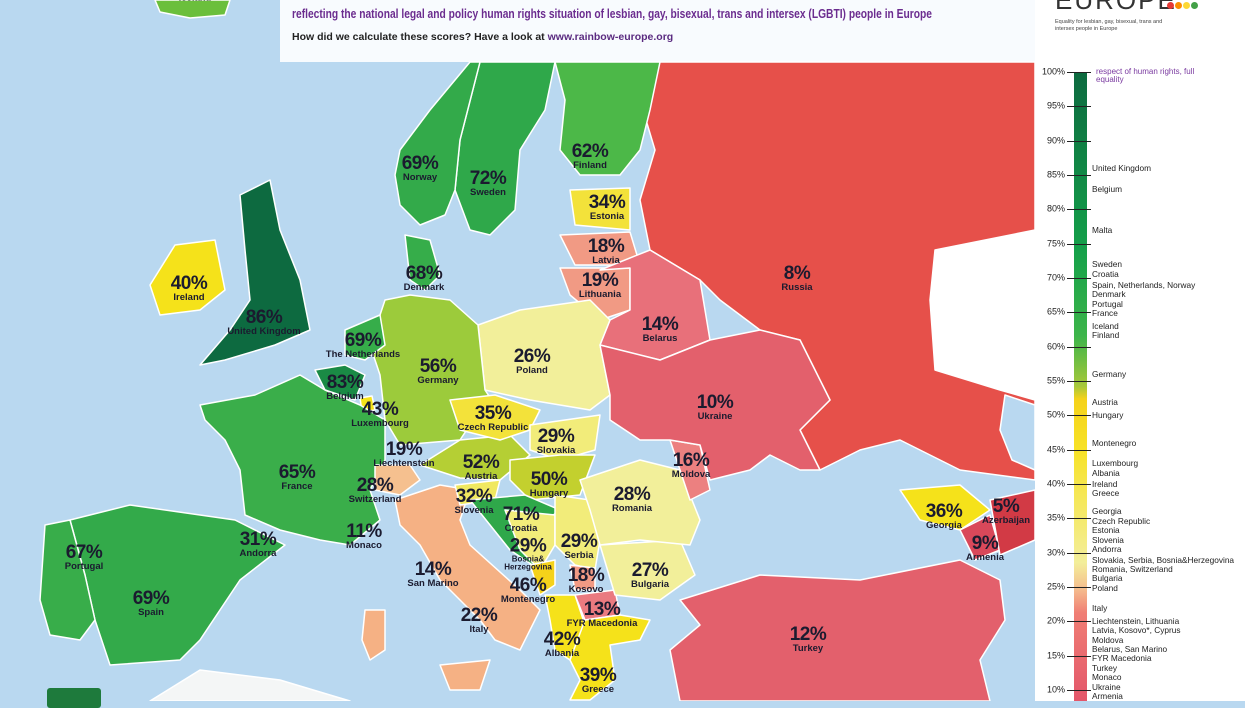  Describe the element at coordinates (340, 382) in the screenshot. I see `region-belgium` at that location.